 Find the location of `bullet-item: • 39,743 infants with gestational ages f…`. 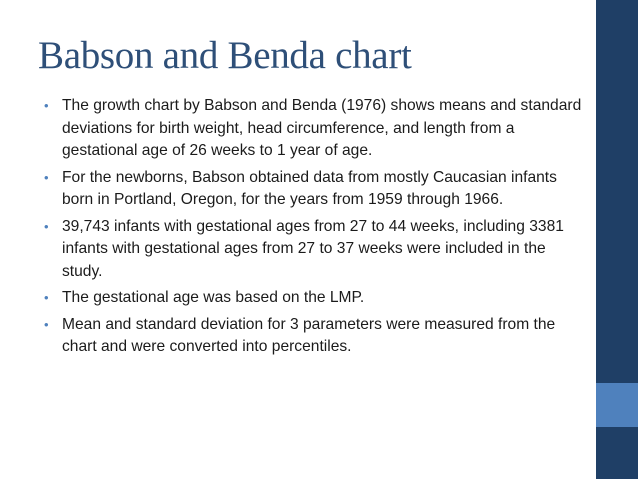

bullet-item: • 39,743 infants with gestational ages f… is located at coordinates (314, 250).